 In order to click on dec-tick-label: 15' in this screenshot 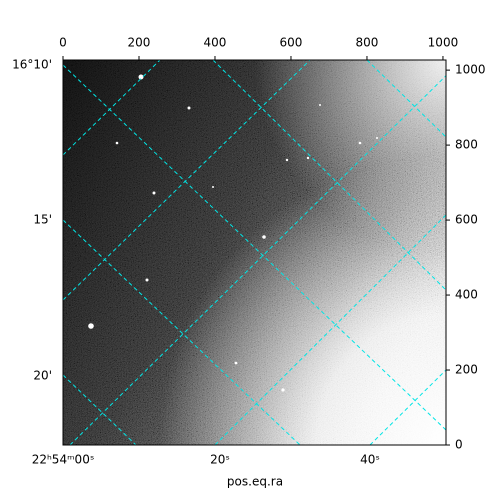, I will do `click(42, 220)`.